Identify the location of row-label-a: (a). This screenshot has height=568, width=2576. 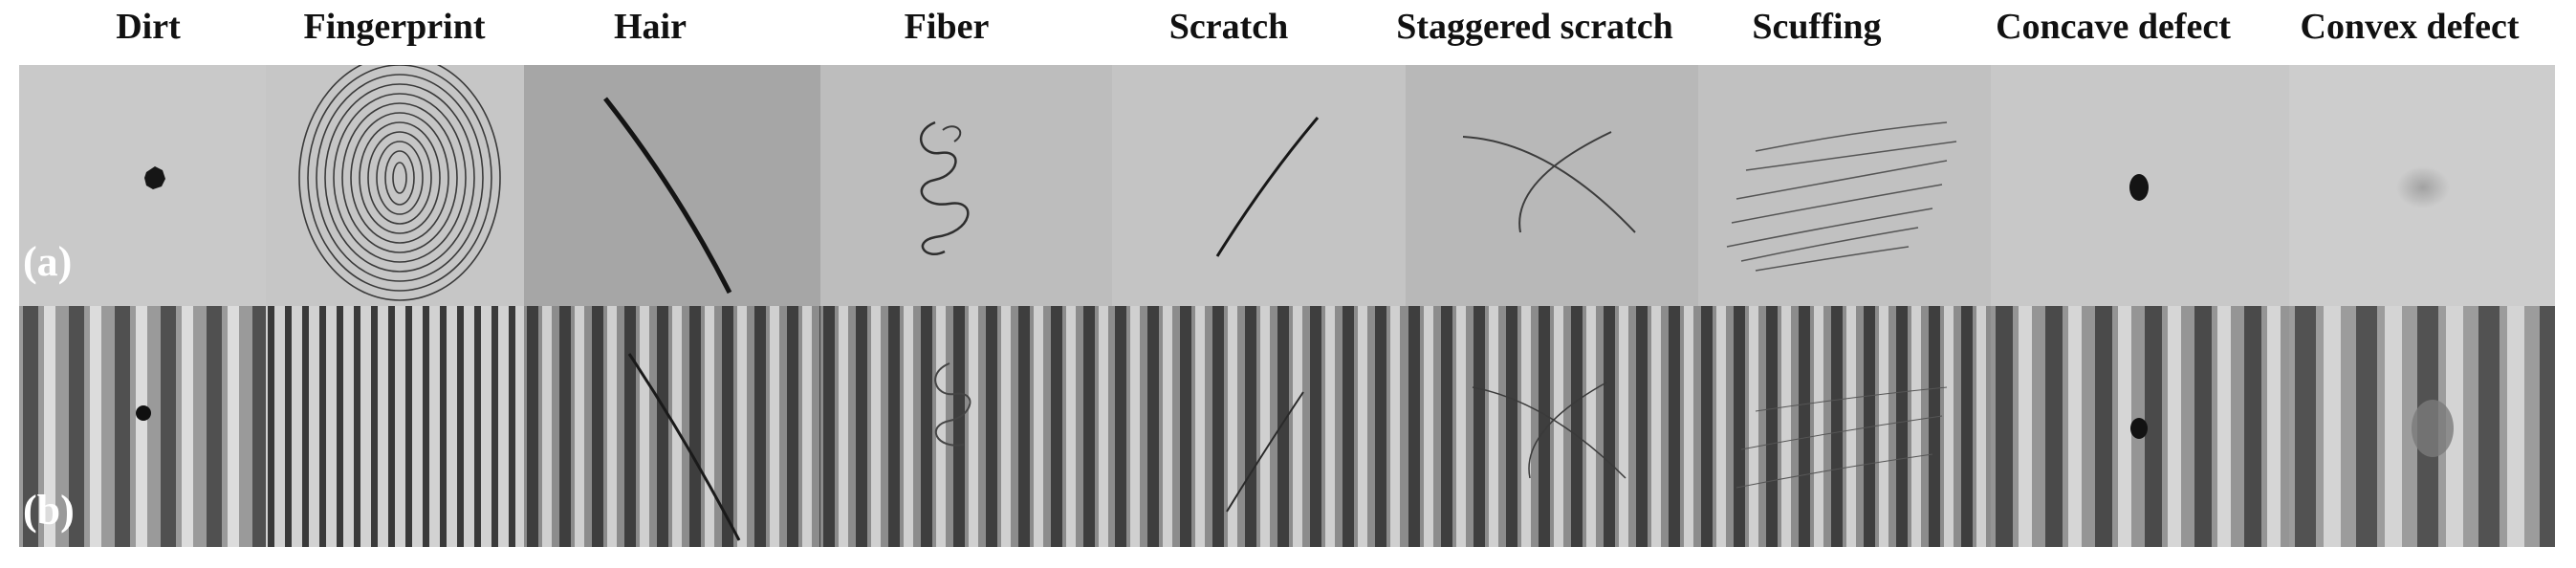
(48, 261).